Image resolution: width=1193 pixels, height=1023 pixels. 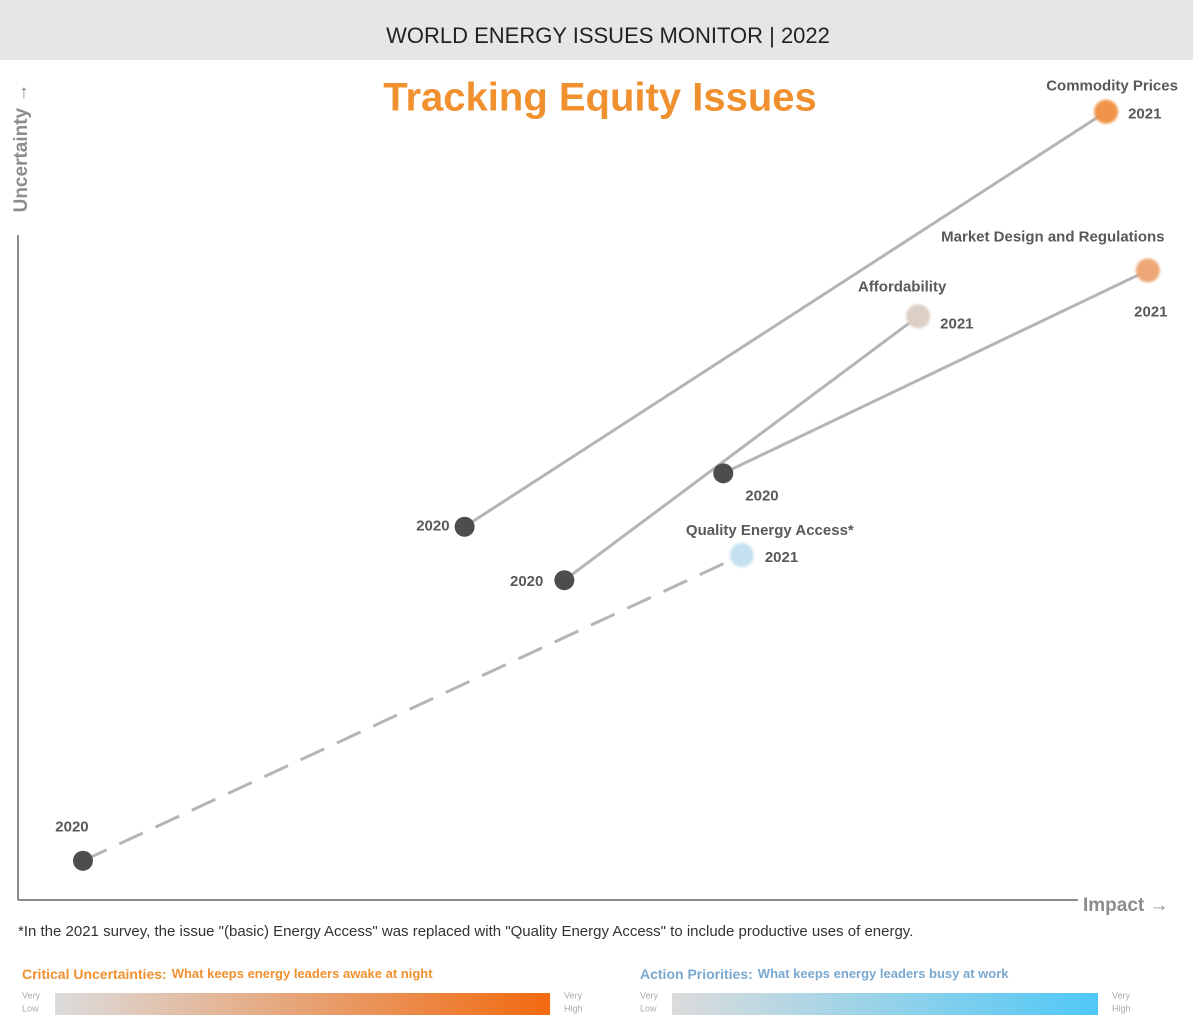 What do you see at coordinates (94, 974) in the screenshot?
I see `legend-title-text: Critical Uncertainties:` at bounding box center [94, 974].